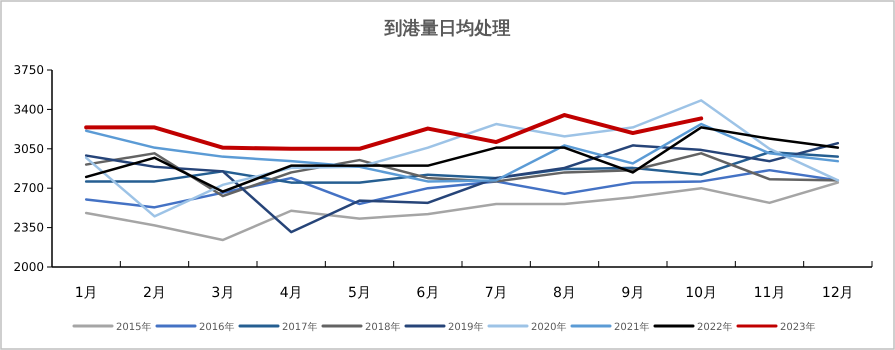 The height and width of the screenshot is (350, 895). Describe the element at coordinates (291, 293) in the screenshot. I see `x-tick-label: 4月` at that location.